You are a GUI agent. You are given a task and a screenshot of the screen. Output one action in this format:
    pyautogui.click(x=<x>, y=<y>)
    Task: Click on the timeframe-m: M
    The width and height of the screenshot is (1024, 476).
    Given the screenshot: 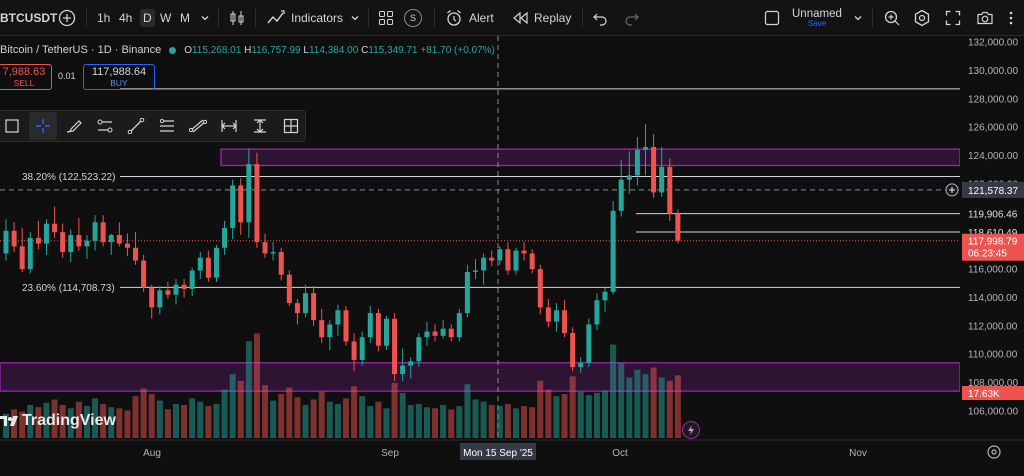 What is the action you would take?
    pyautogui.click(x=185, y=18)
    